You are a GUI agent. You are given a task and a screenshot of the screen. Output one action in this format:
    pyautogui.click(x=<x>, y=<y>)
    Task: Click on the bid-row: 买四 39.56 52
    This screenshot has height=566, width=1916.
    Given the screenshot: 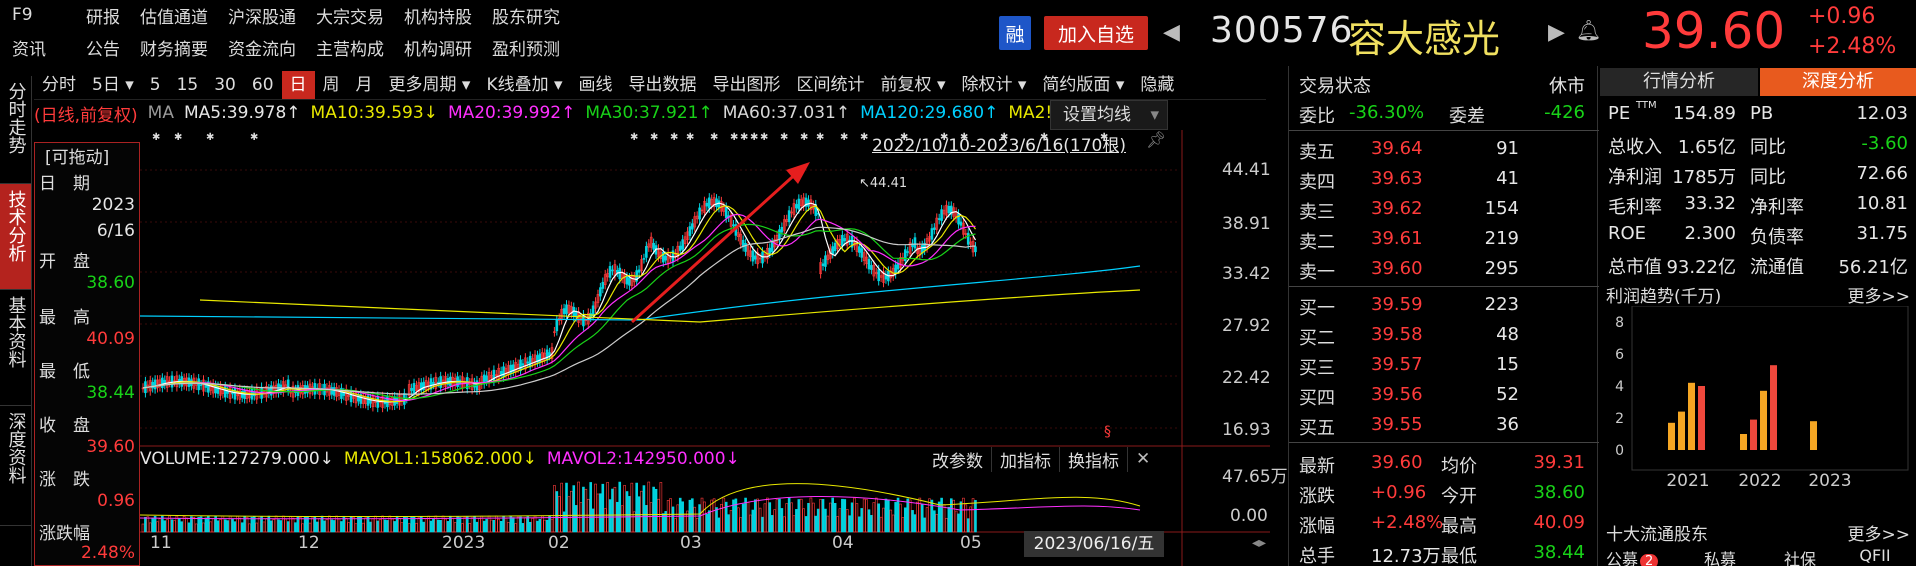 What is the action you would take?
    pyautogui.click(x=1444, y=395)
    